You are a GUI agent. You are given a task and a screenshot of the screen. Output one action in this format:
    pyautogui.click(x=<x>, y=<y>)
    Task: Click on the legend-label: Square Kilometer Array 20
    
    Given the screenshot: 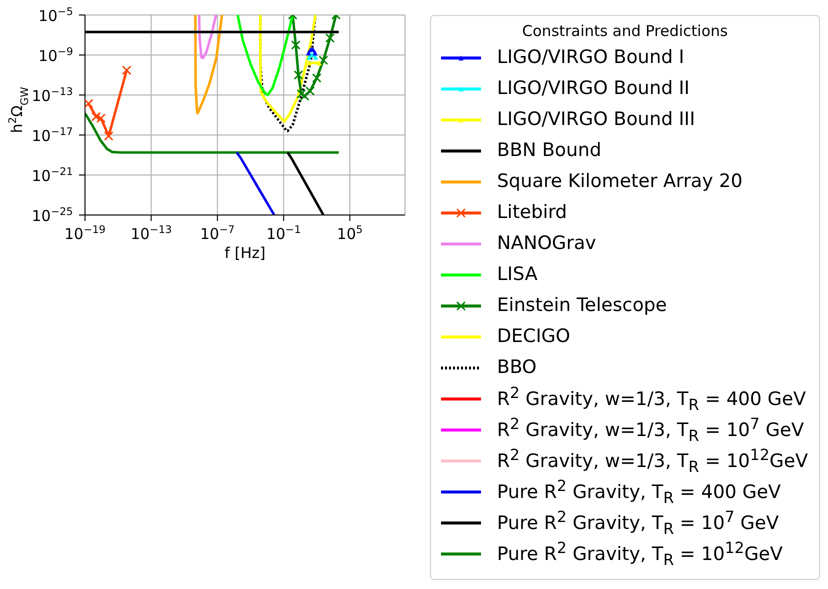 What is the action you would take?
    pyautogui.click(x=620, y=181)
    